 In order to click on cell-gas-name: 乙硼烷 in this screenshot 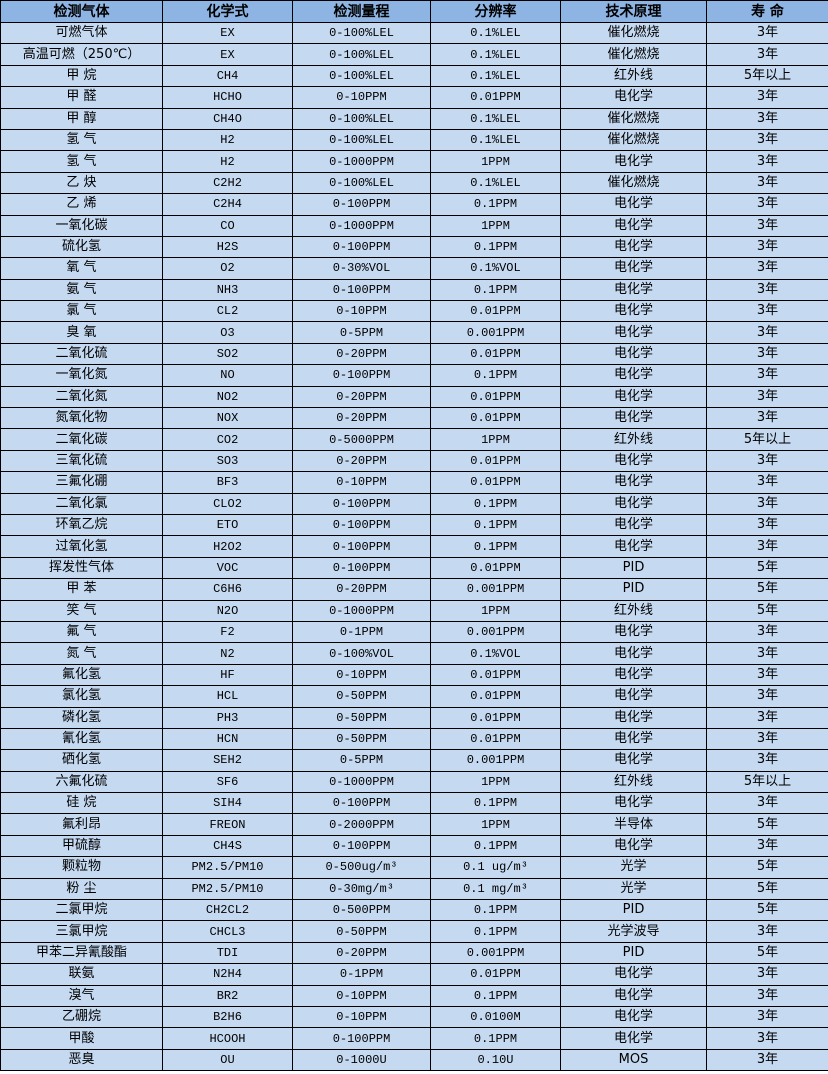, I will do `click(81, 1017)`.